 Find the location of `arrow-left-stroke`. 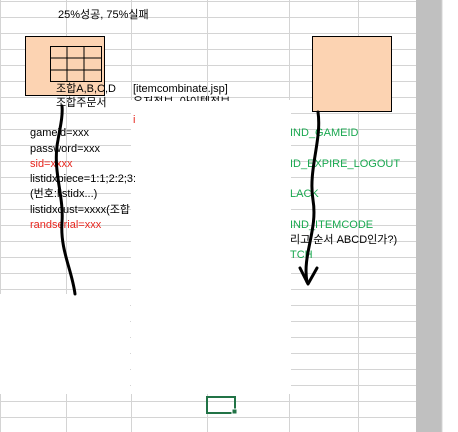

arrow-left-stroke is located at coordinates (65, 200).